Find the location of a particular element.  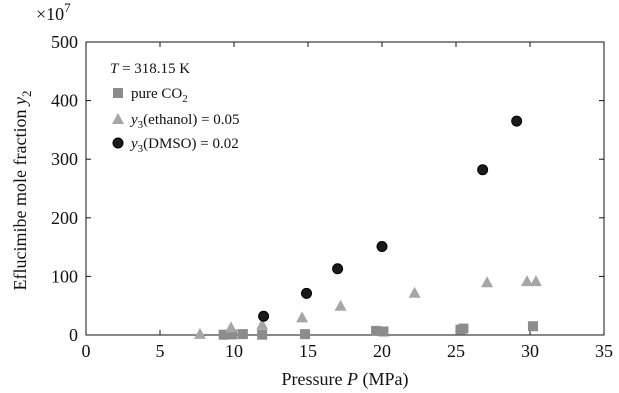

x-tick-label: 25 is located at coordinates (456, 351).